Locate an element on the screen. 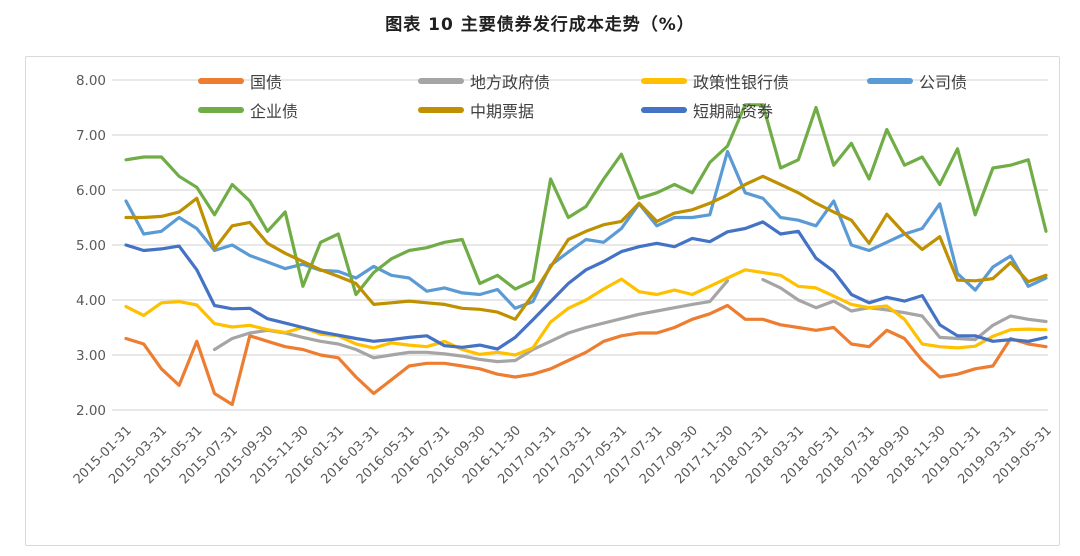  legend-item: 政策性银行债 is located at coordinates (715, 81).